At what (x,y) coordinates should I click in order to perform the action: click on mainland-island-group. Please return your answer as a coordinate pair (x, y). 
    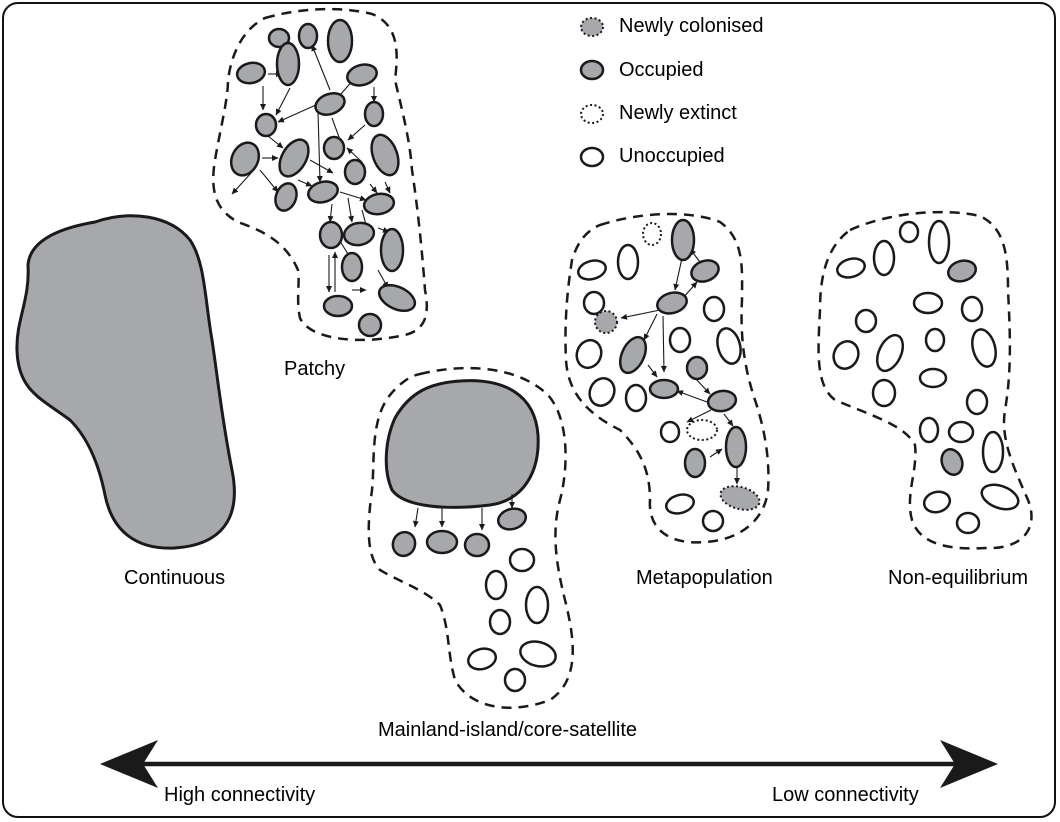
    Looking at the image, I should click on (471, 538).